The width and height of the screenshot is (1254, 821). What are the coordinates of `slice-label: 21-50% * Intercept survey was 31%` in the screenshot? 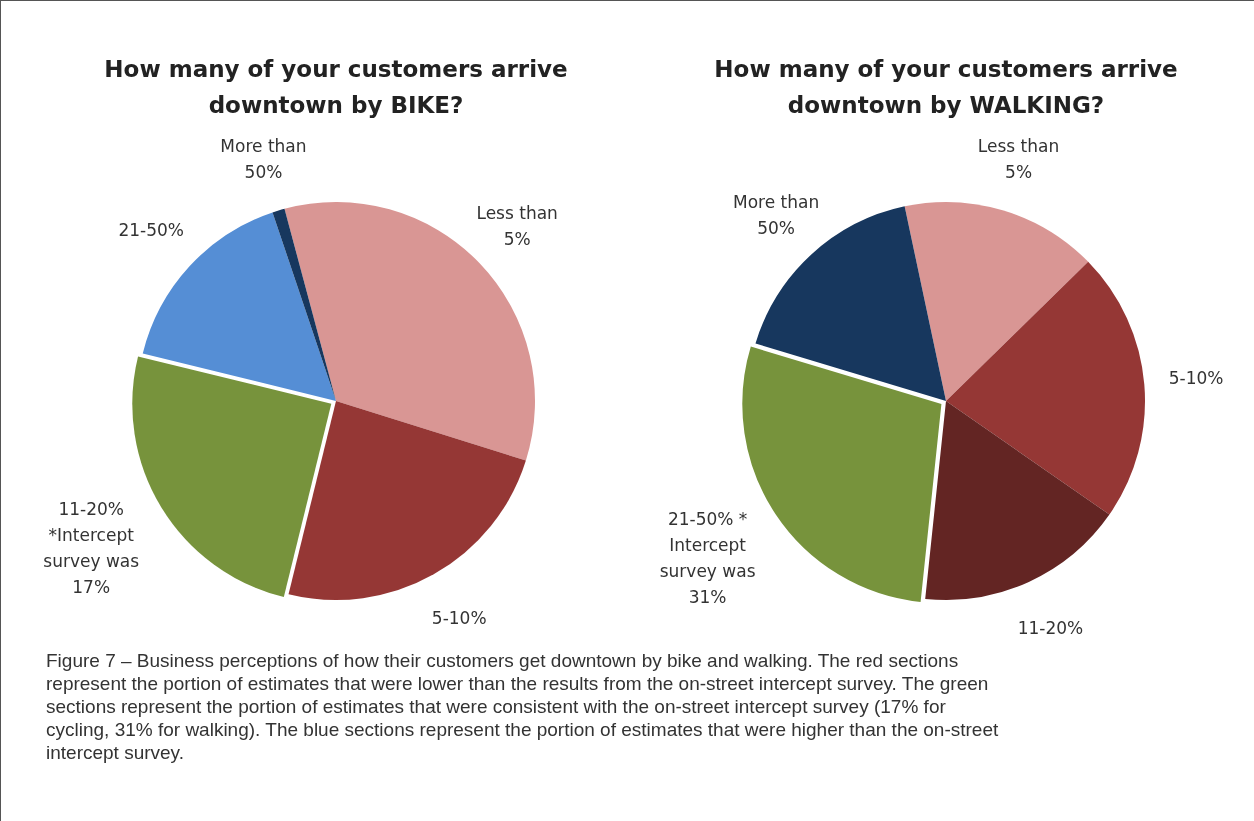 It's located at (707, 557).